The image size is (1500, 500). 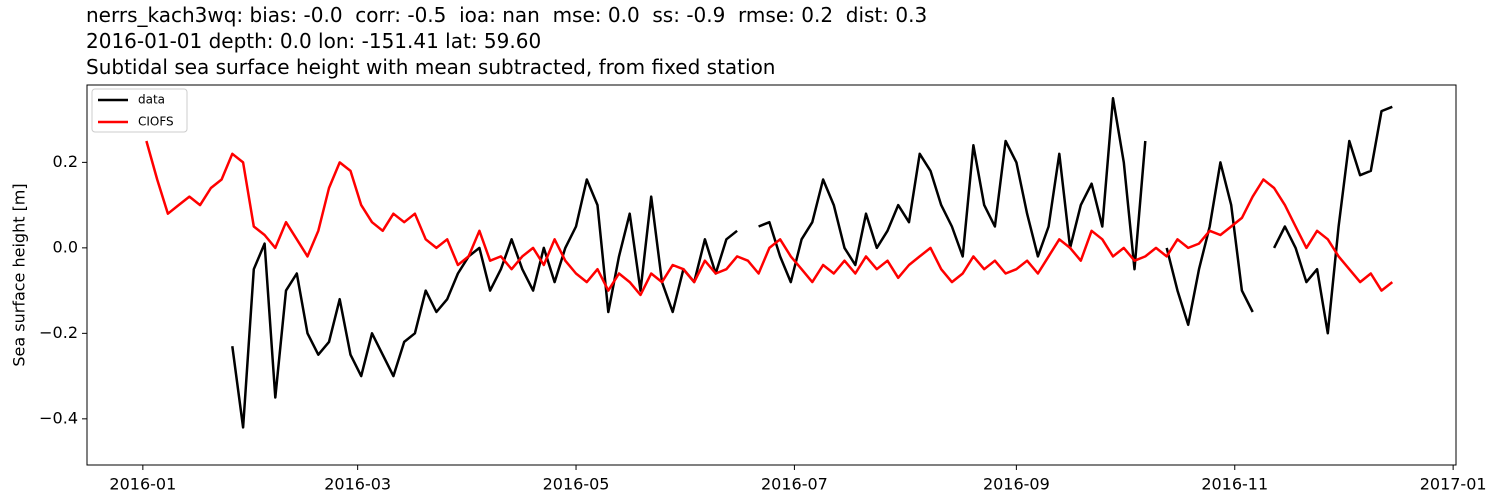 What do you see at coordinates (151, 100) in the screenshot?
I see `legend-label: data` at bounding box center [151, 100].